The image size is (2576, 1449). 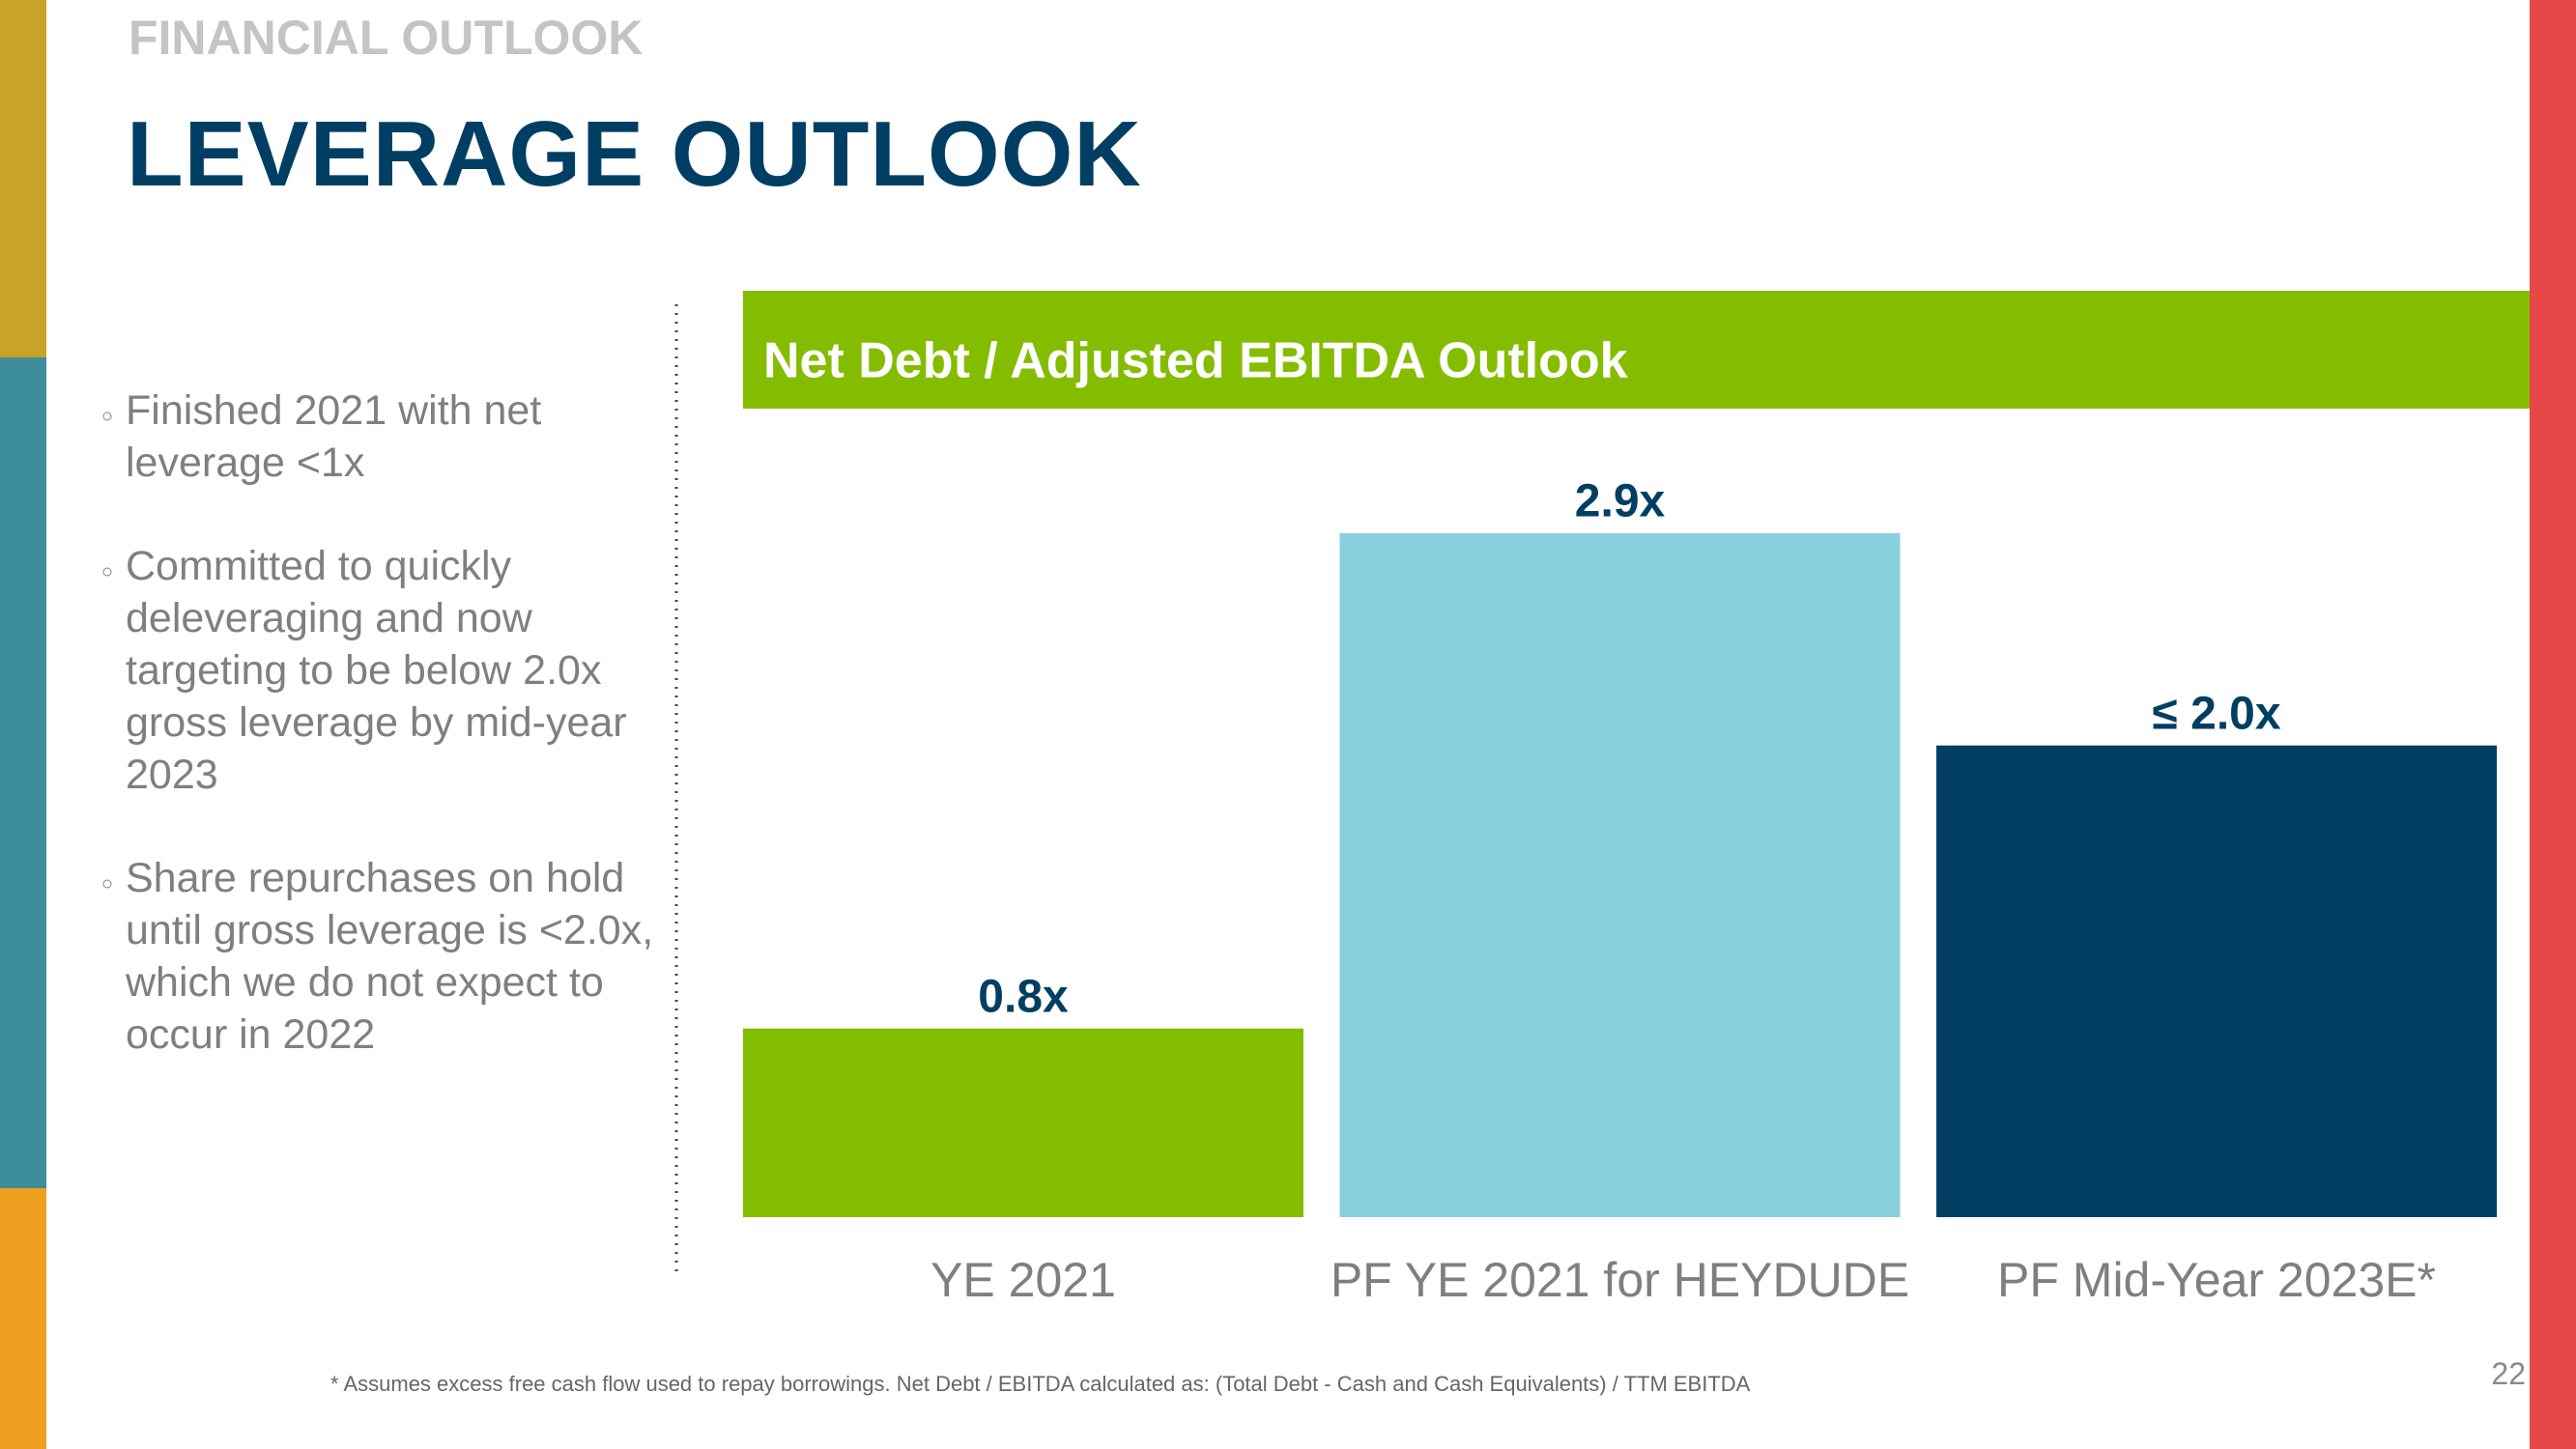 What do you see at coordinates (635, 154) in the screenshot?
I see `slide-title: LEVERAGE OUTLOOK` at bounding box center [635, 154].